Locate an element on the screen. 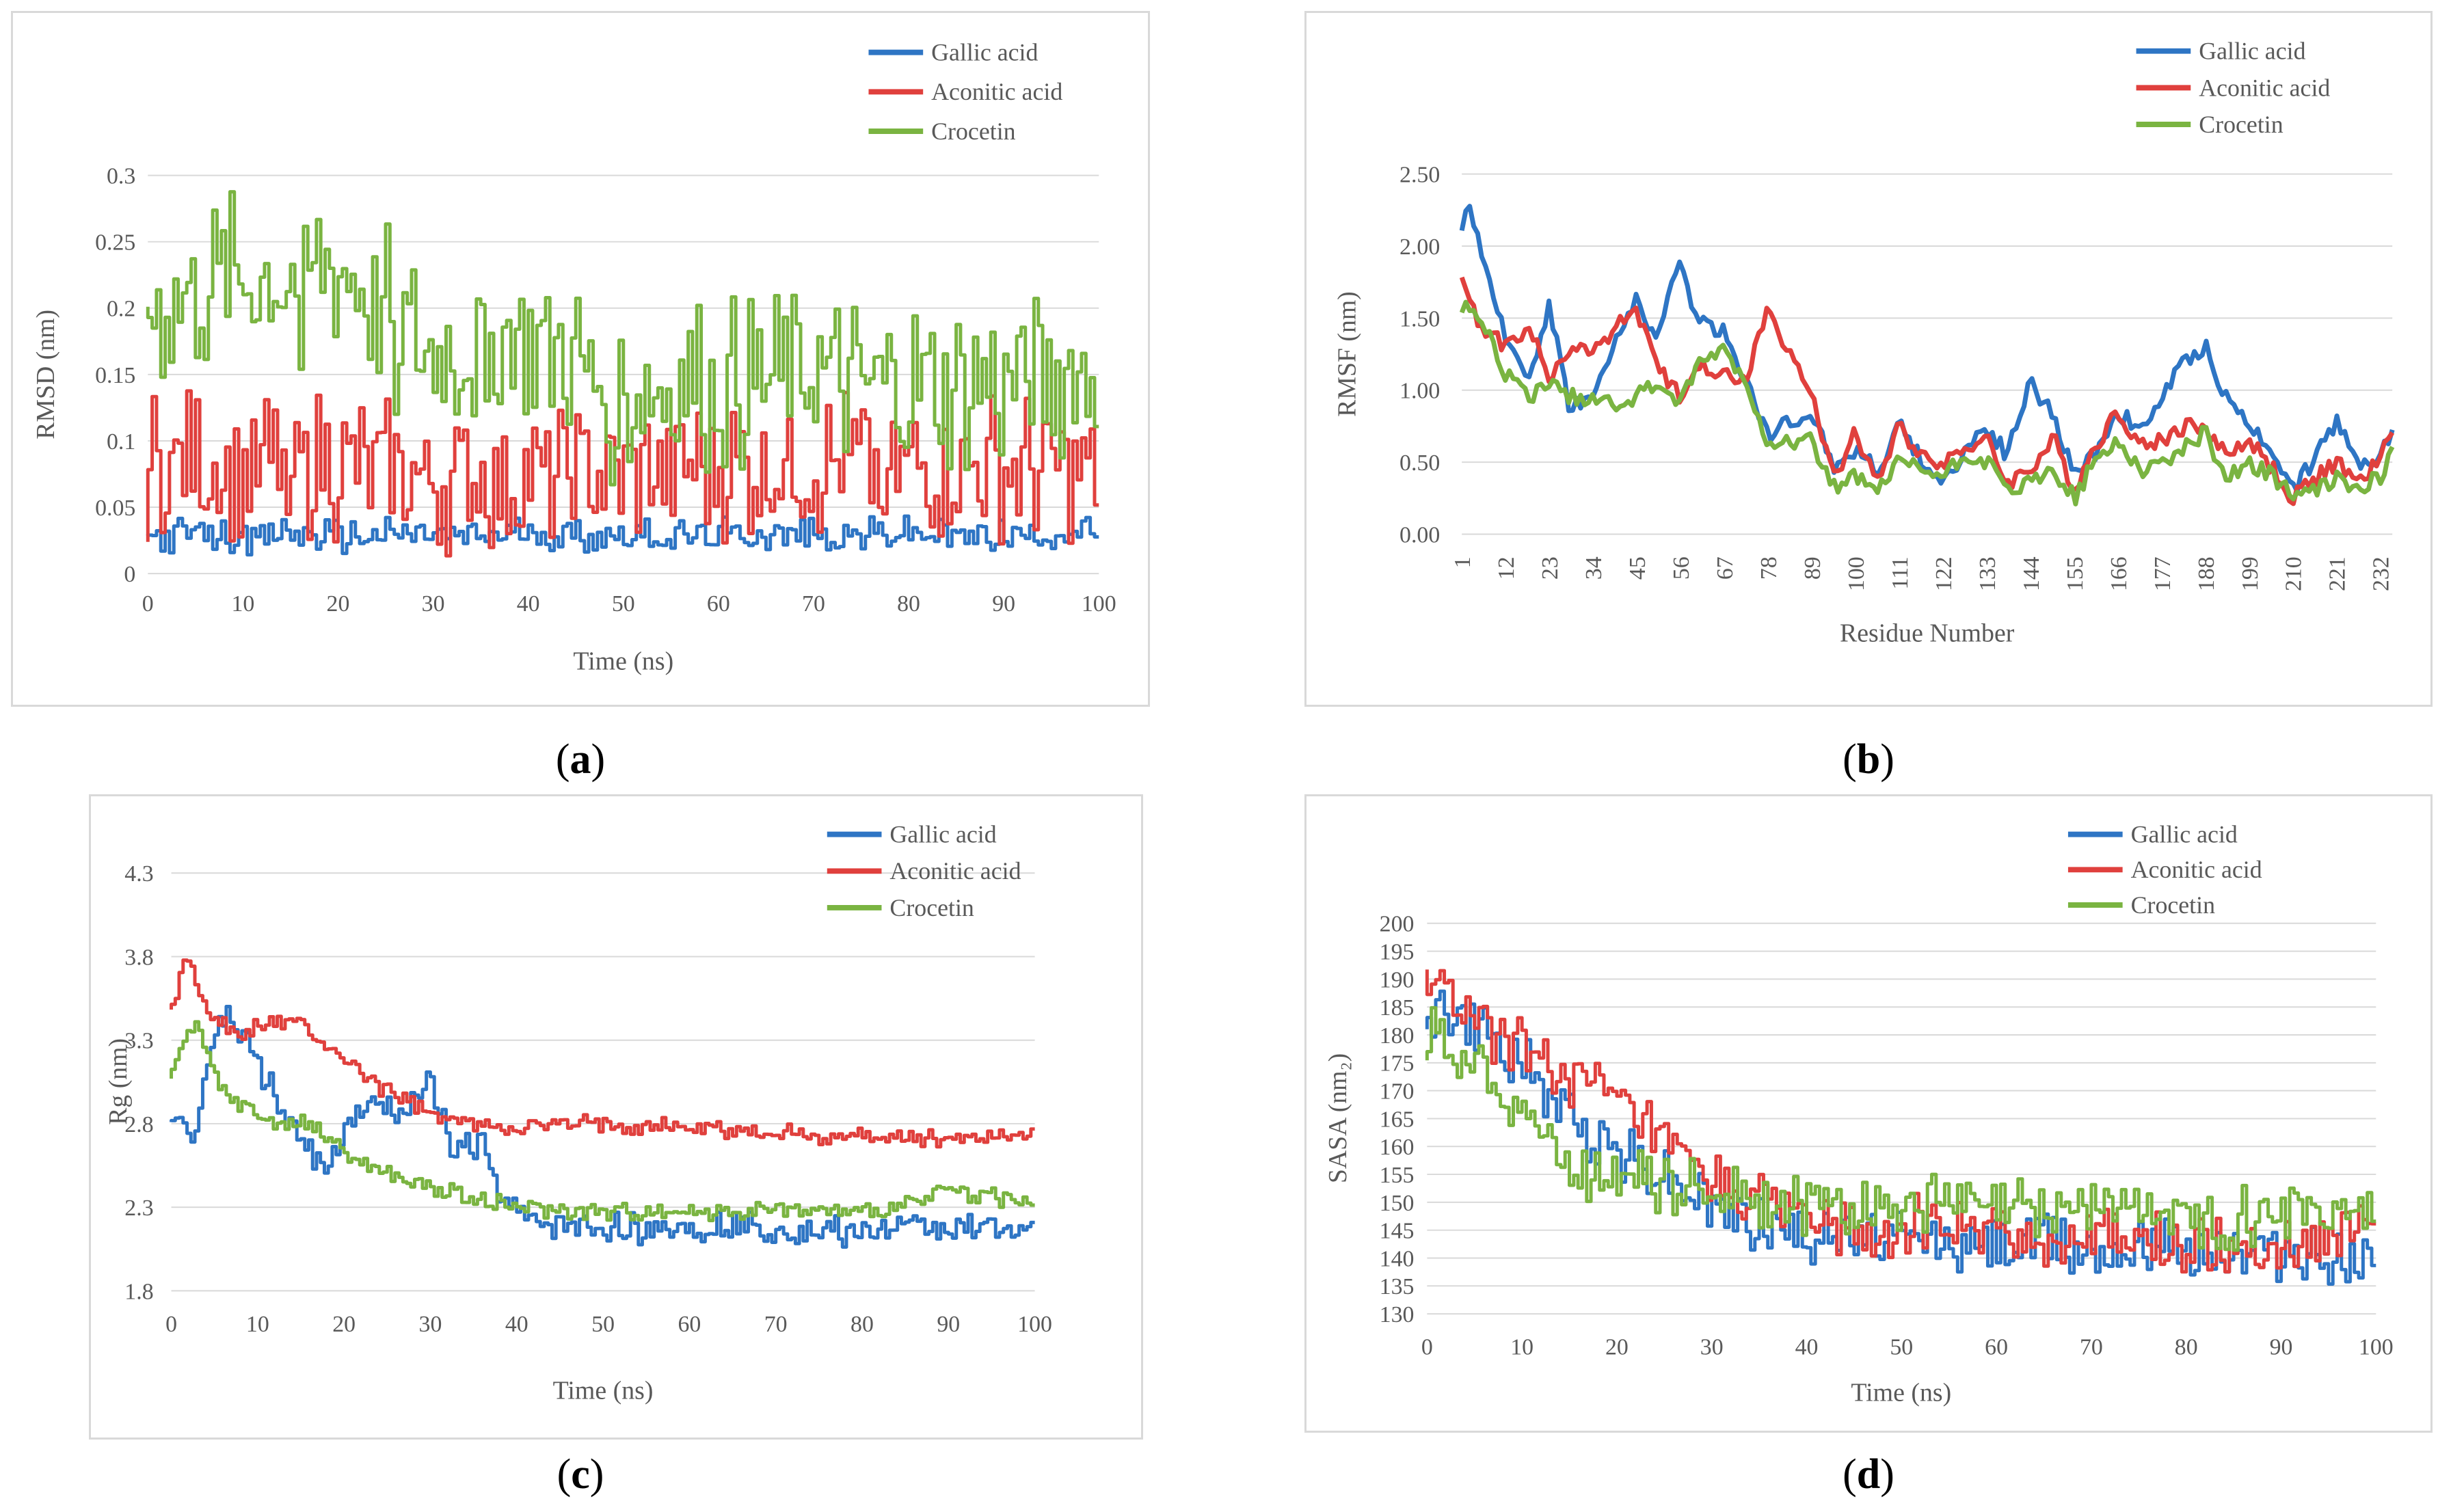 The height and width of the screenshot is (1512, 2438). y-tick-label: 0.50 is located at coordinates (1419, 463).